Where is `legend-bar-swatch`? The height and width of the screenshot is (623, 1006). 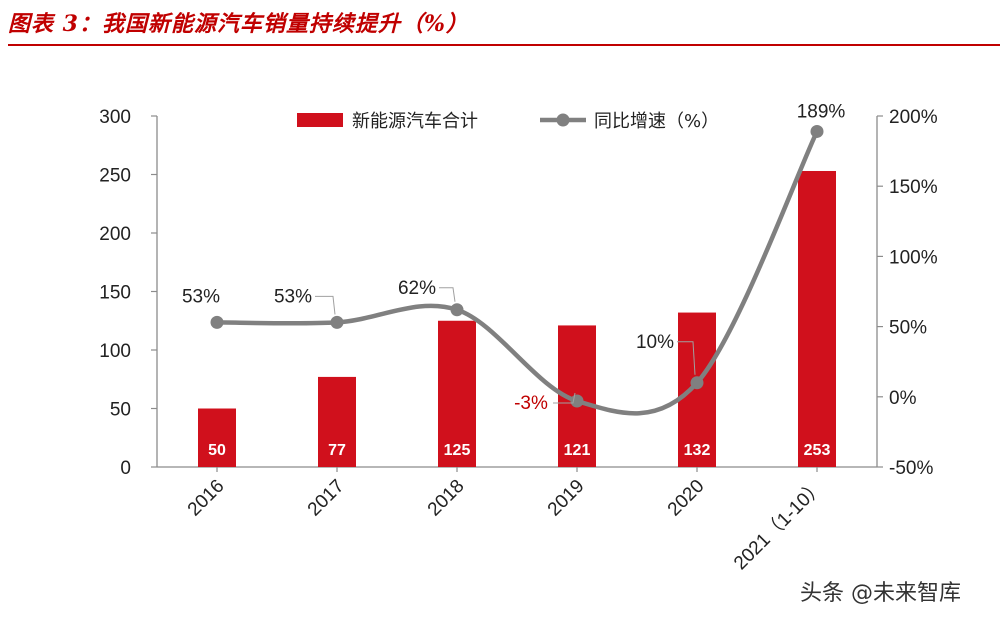 legend-bar-swatch is located at coordinates (320, 120).